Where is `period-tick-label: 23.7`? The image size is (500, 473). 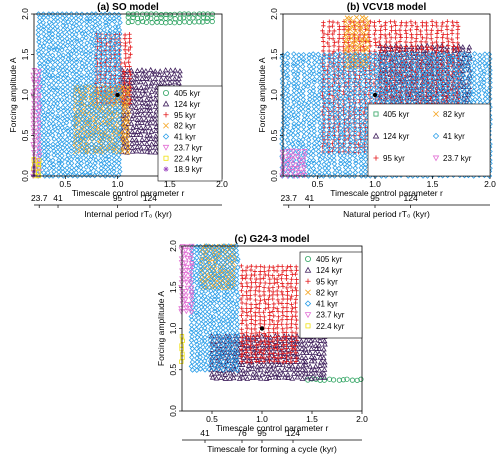
period-tick-label: 23.7 is located at coordinates (39, 198).